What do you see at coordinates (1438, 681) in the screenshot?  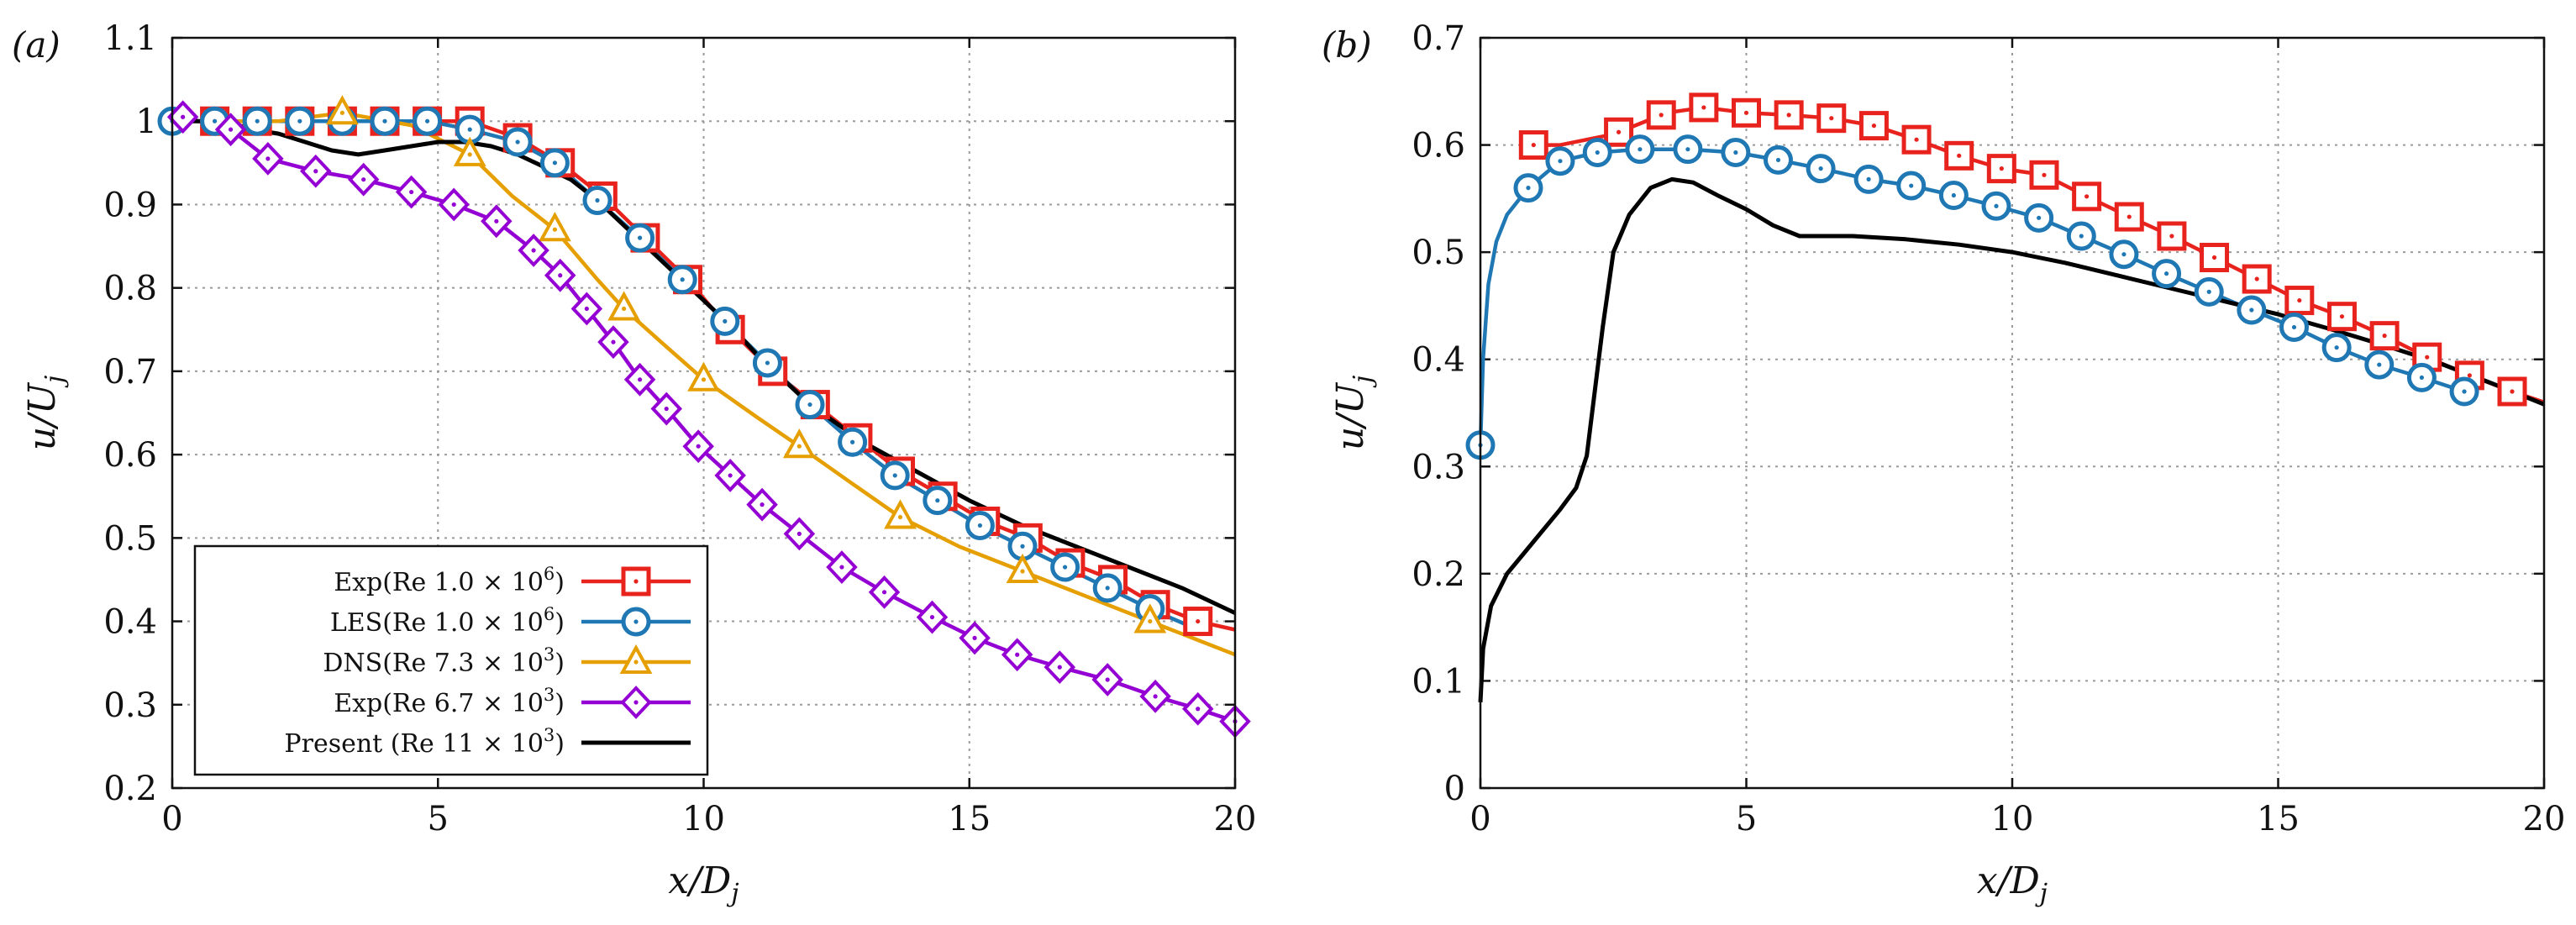 I see `panel-b-ytick-label: 0.1` at bounding box center [1438, 681].